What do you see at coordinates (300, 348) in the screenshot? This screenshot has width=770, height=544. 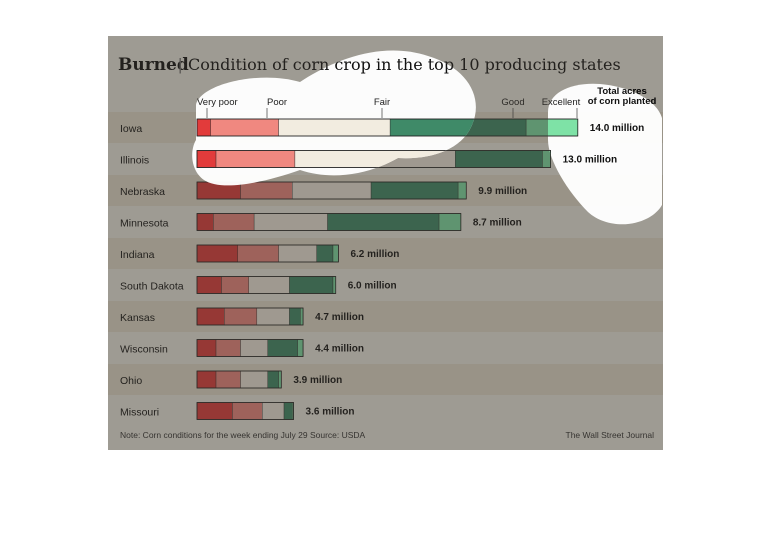 I see `bar-wisconsin-excellent` at bounding box center [300, 348].